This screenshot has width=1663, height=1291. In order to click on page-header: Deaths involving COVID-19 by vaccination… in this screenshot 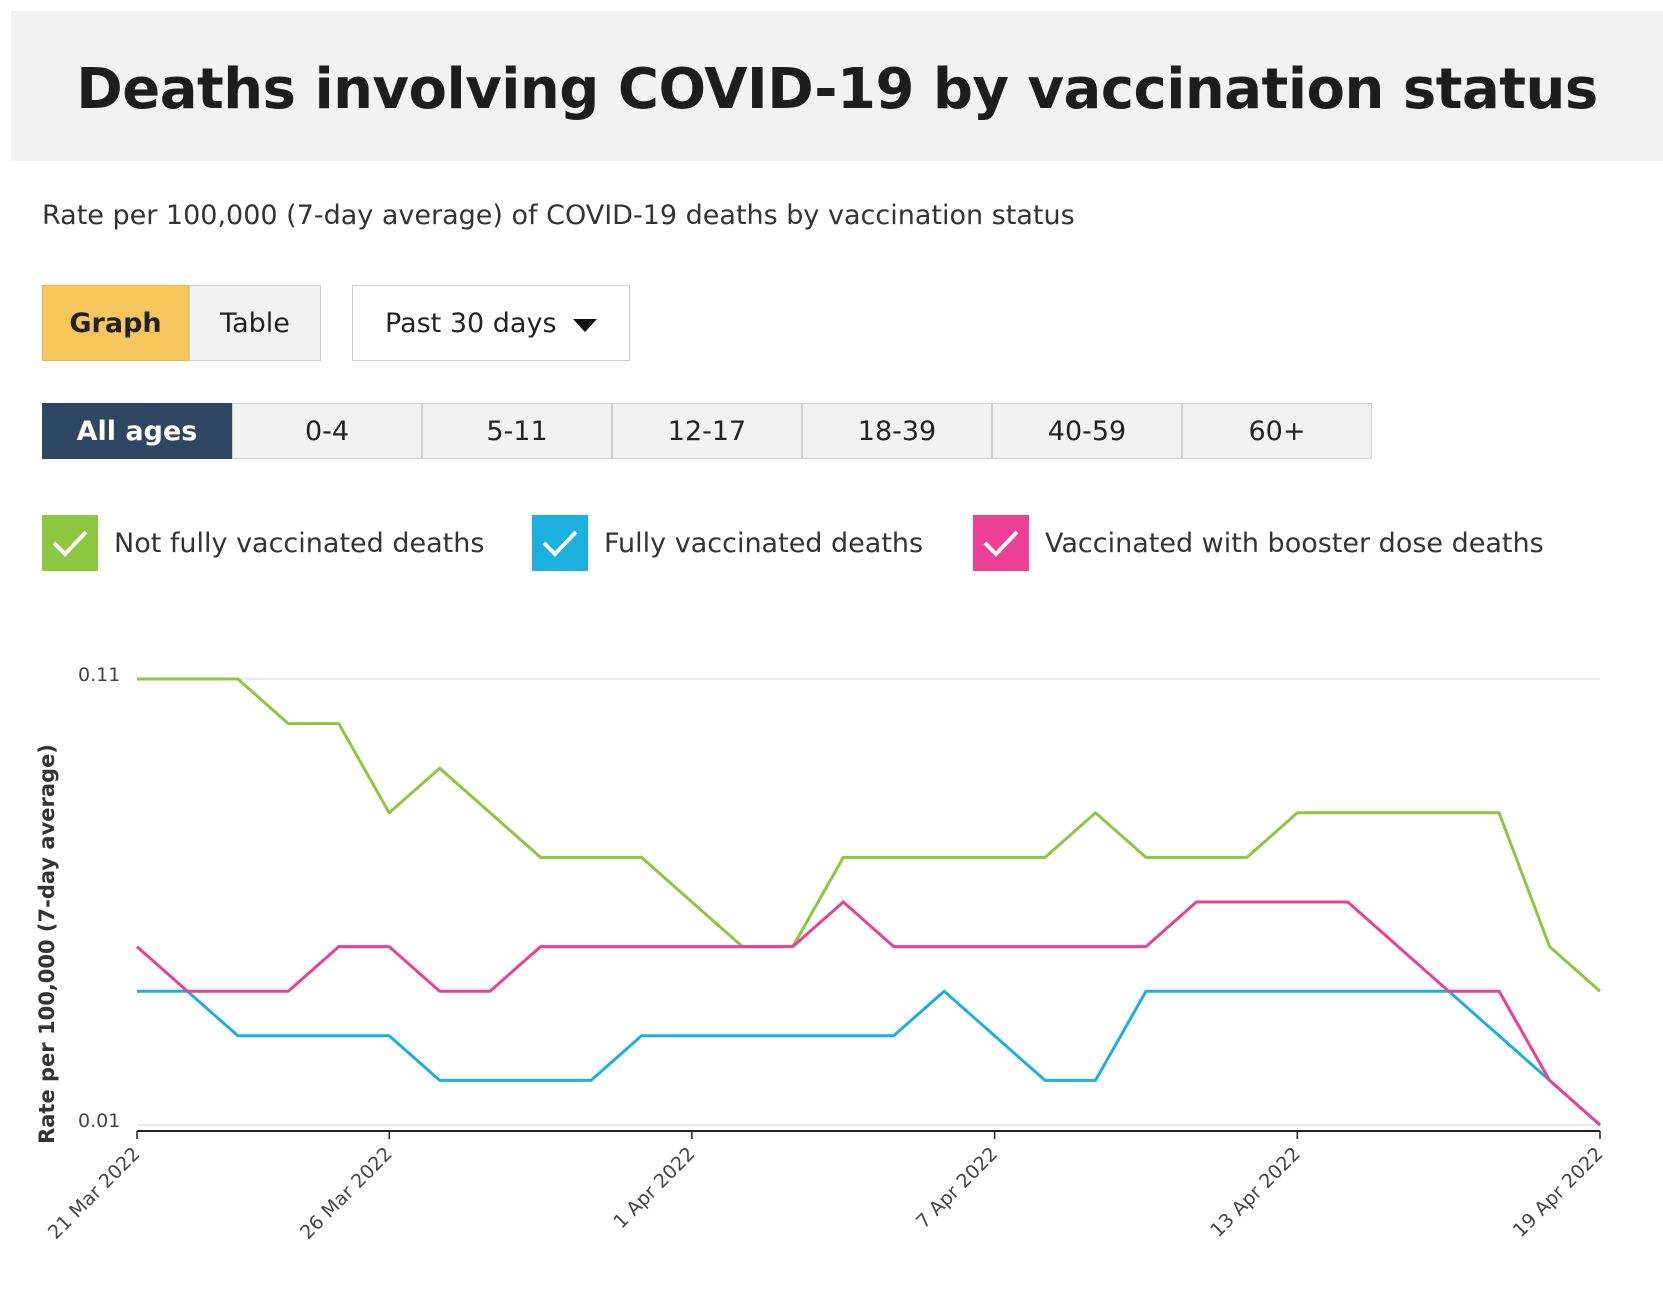, I will do `click(837, 86)`.